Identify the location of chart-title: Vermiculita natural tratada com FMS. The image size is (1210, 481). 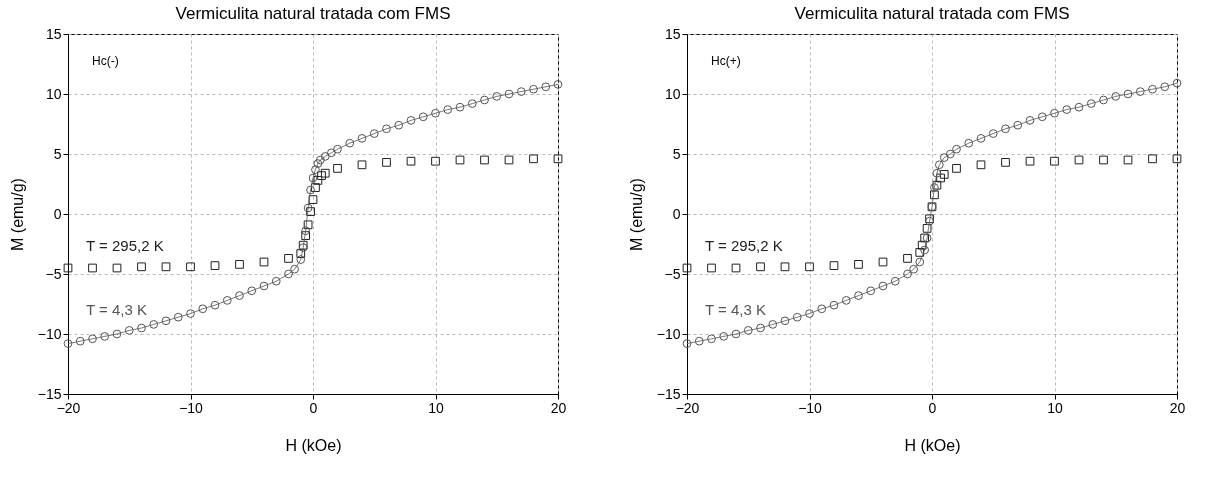
(313, 13).